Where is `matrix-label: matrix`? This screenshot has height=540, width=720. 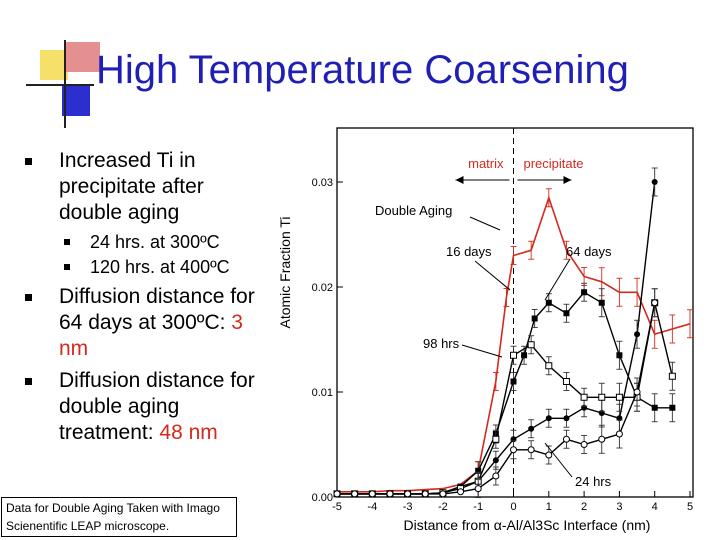
matrix-label: matrix is located at coordinates (486, 163).